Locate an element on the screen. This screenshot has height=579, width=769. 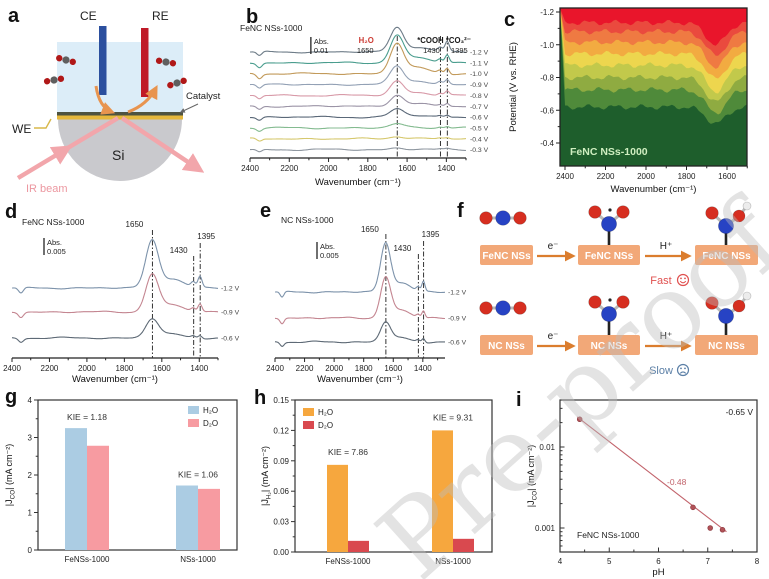
kie-annotation: KIE = 1.06 is located at coordinates (198, 475).